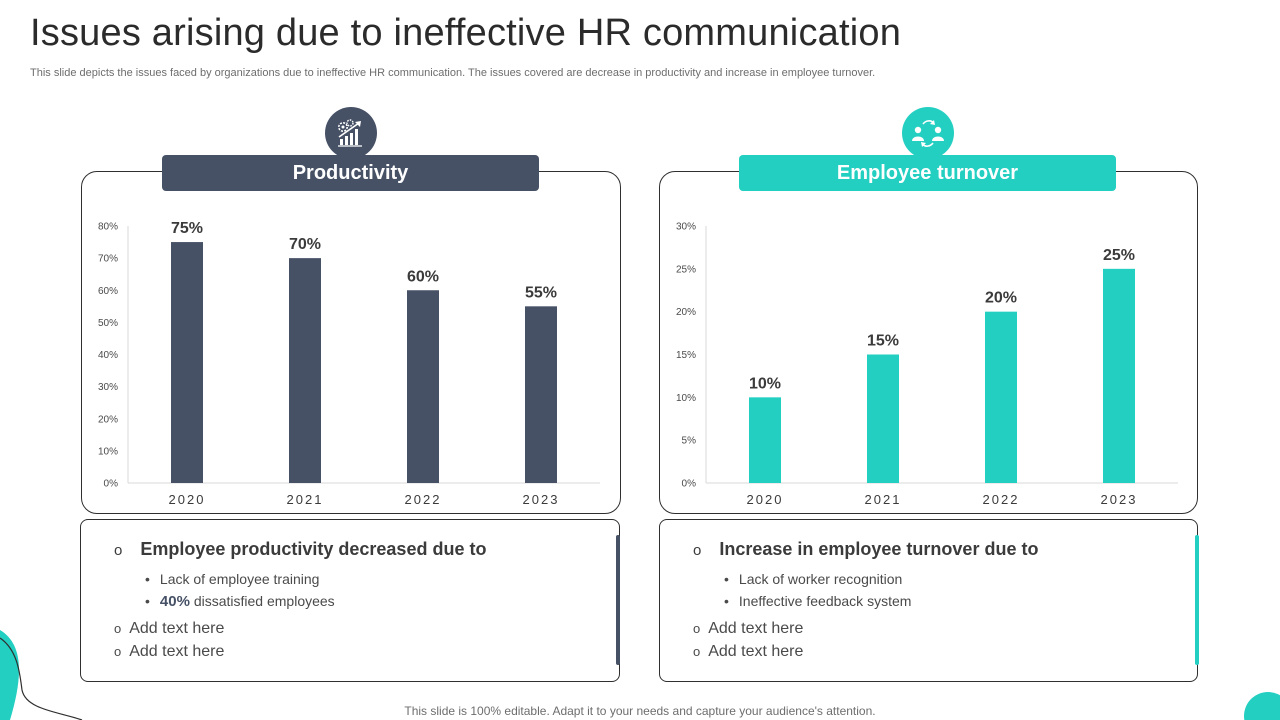  Describe the element at coordinates (187, 362) in the screenshot. I see `productivity-bar-2020` at that location.